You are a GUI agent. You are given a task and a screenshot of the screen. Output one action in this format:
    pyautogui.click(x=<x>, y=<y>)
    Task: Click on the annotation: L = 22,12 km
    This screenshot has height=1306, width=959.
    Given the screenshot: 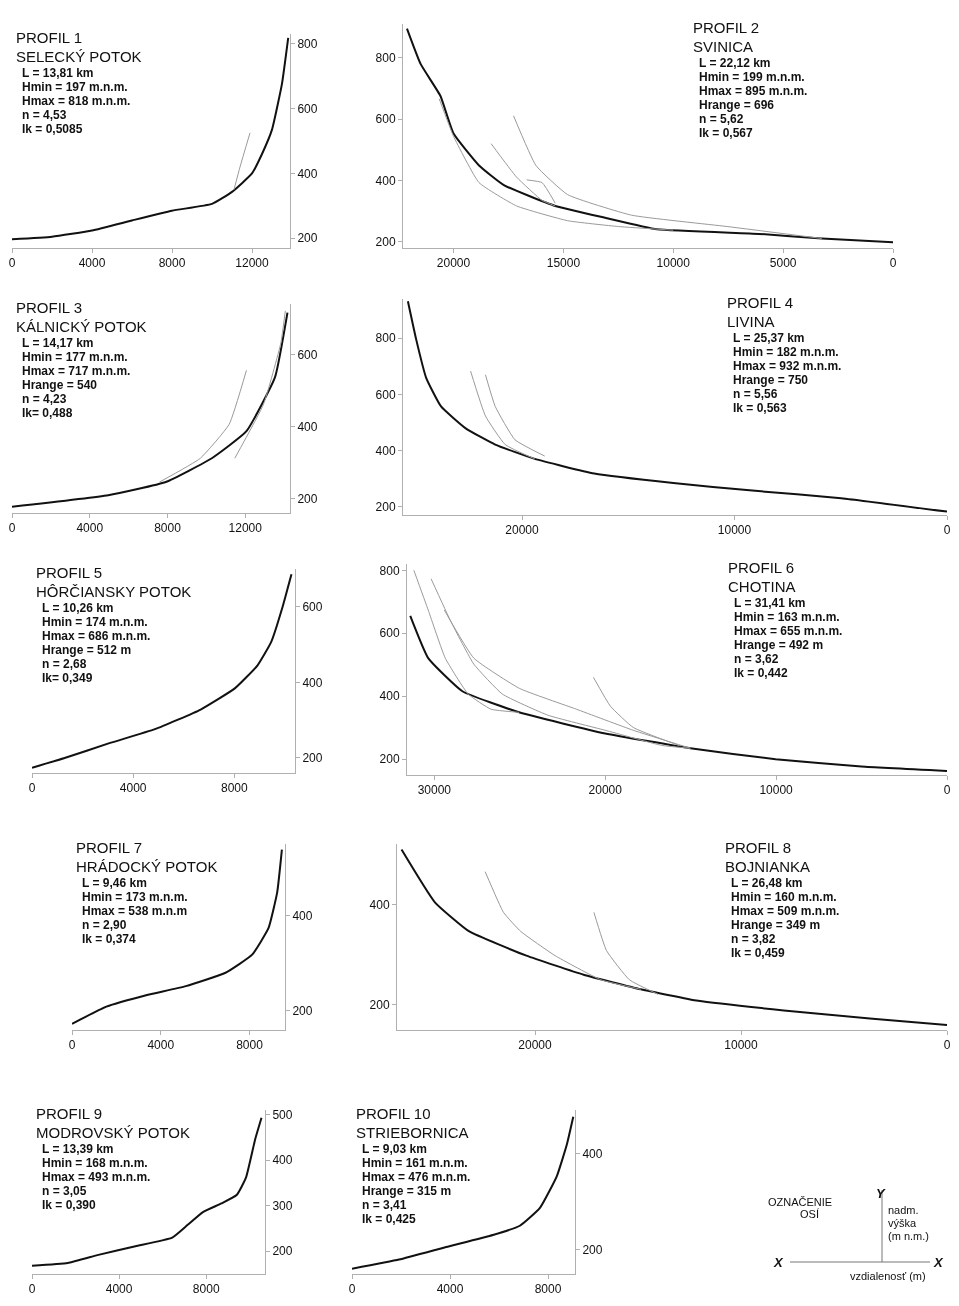 What is the action you would take?
    pyautogui.click(x=735, y=63)
    